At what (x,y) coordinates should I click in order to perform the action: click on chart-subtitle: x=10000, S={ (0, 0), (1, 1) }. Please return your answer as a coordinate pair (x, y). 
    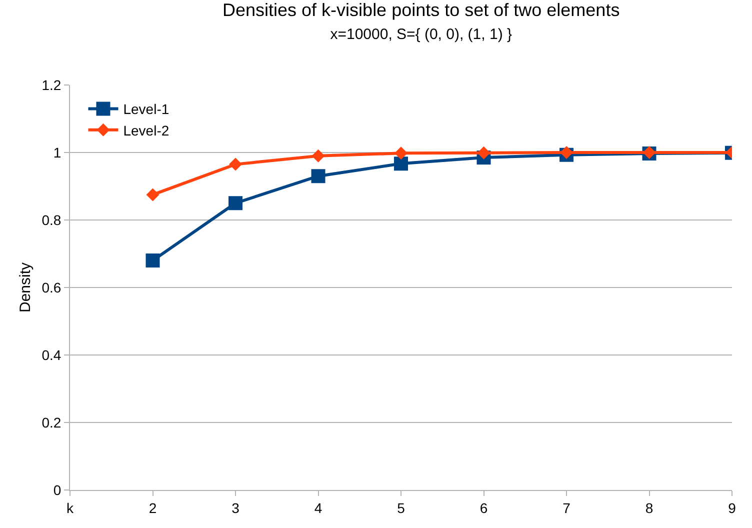
    Looking at the image, I should click on (421, 35).